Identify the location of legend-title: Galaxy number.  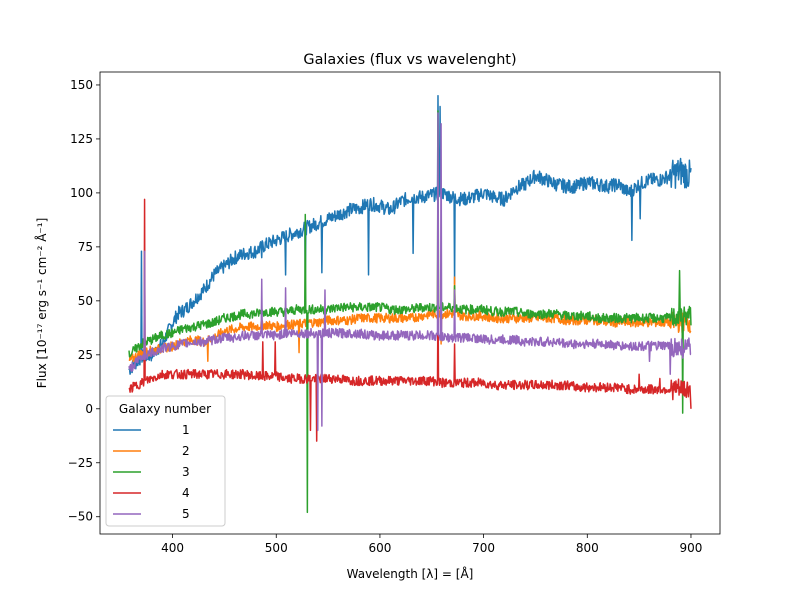
(165, 409).